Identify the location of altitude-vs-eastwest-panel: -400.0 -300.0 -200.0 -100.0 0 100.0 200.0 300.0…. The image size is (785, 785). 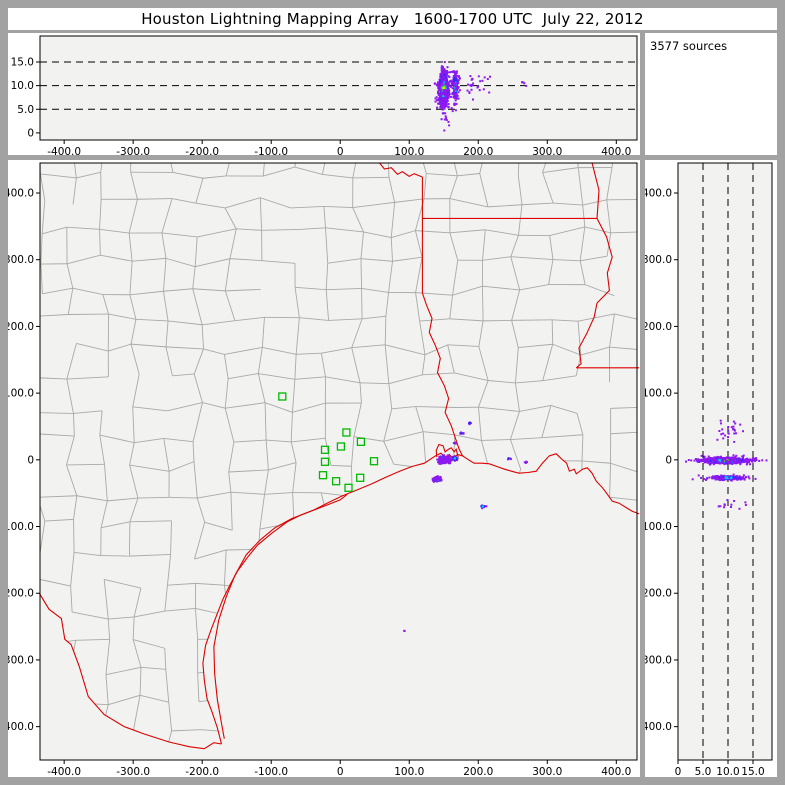
(324, 94).